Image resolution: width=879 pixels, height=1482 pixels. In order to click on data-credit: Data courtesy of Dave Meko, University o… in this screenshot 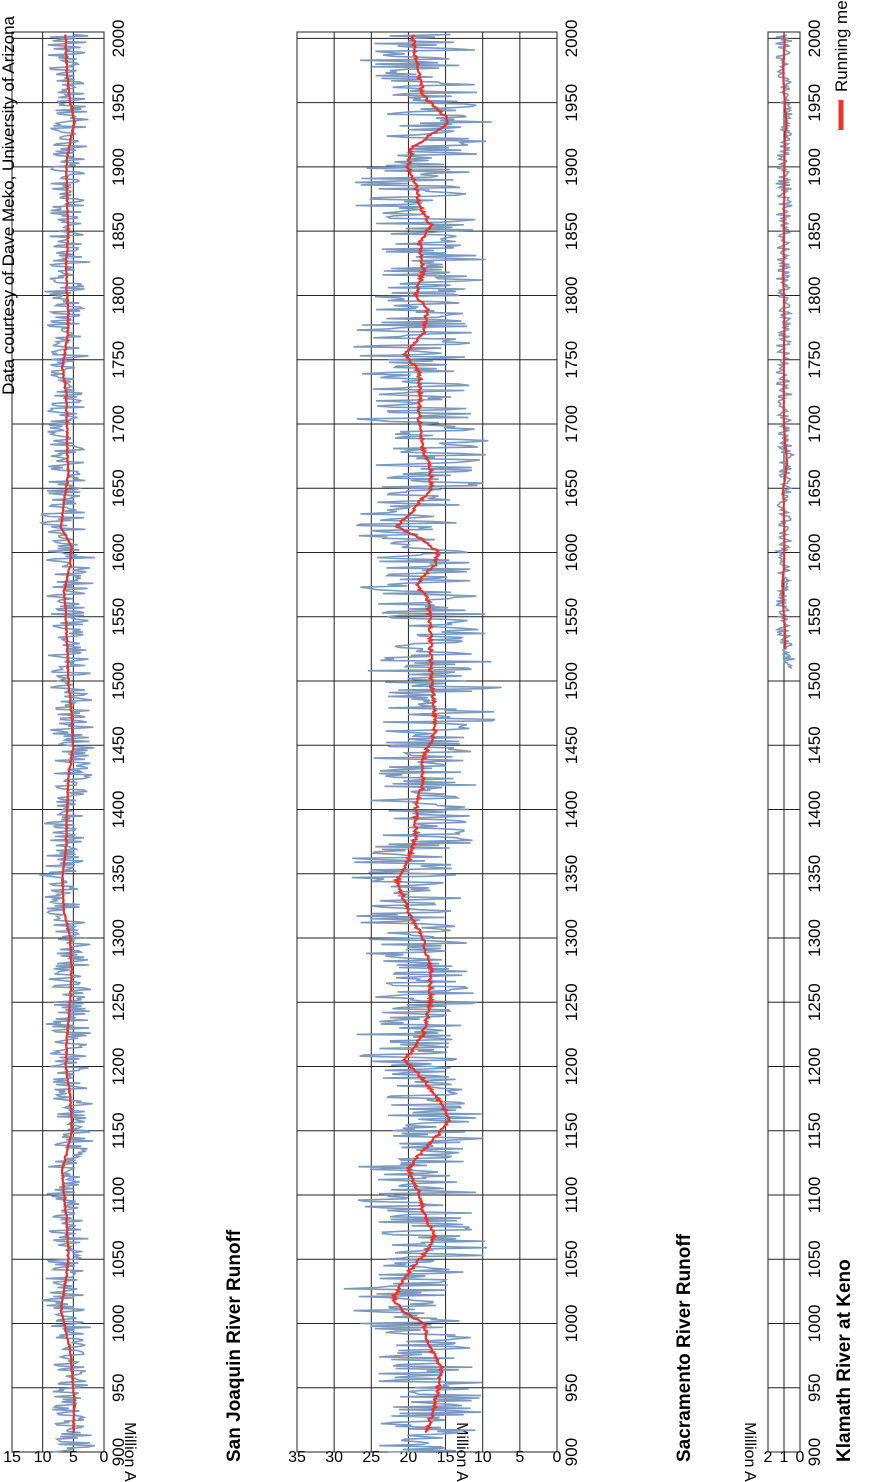, I will do `click(9, 204)`.